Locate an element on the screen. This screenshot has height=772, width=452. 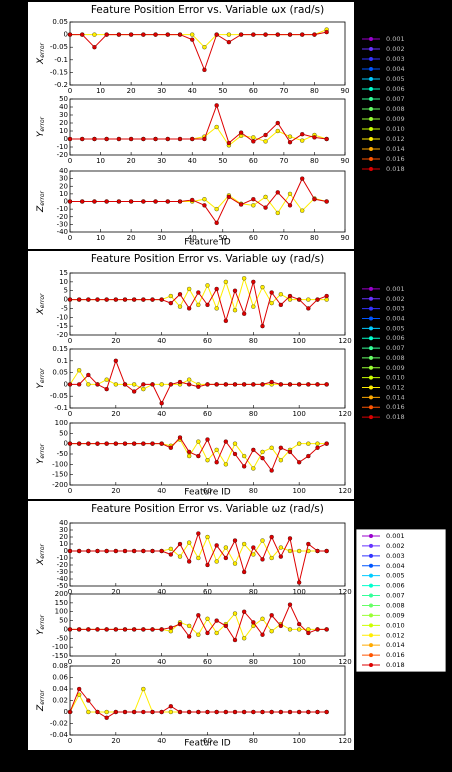
y-tick-label: -0.04 is located at coordinates (59, 735).